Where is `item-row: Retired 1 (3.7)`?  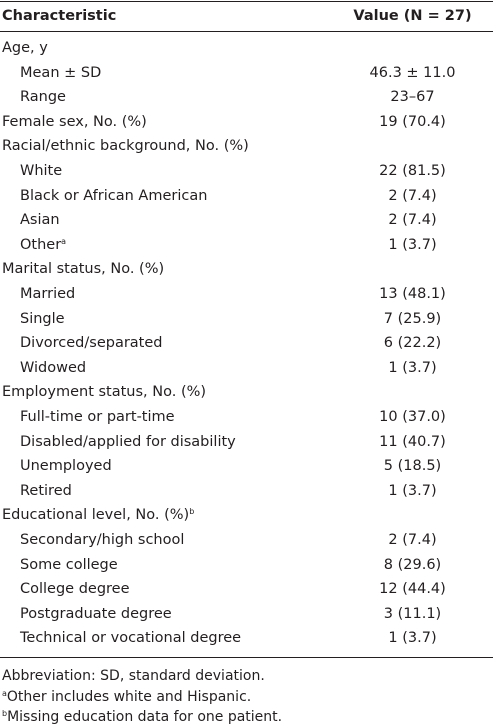 item-row: Retired 1 (3.7) is located at coordinates (246, 491).